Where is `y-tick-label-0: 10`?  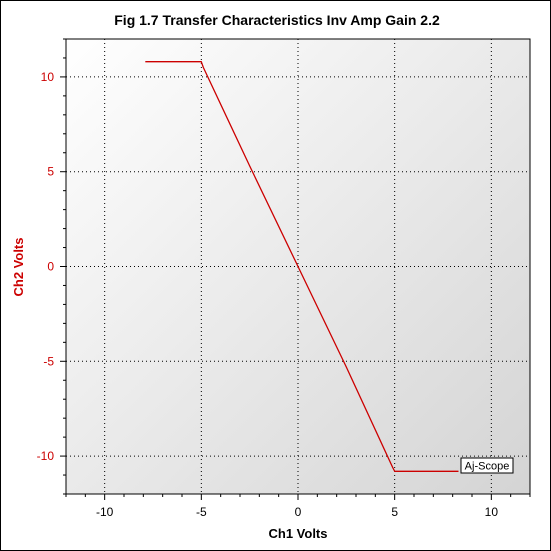
y-tick-label-0: 10 is located at coordinates (48, 77).